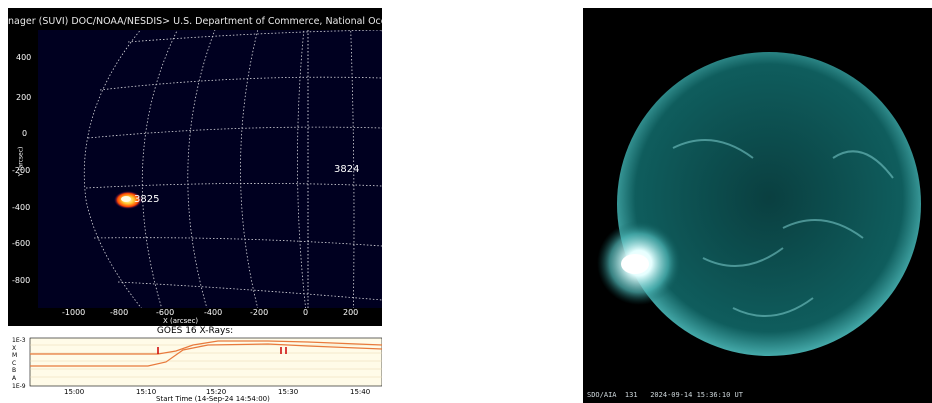  Describe the element at coordinates (119, 312) in the screenshot. I see `x-tick-label: -800` at that location.